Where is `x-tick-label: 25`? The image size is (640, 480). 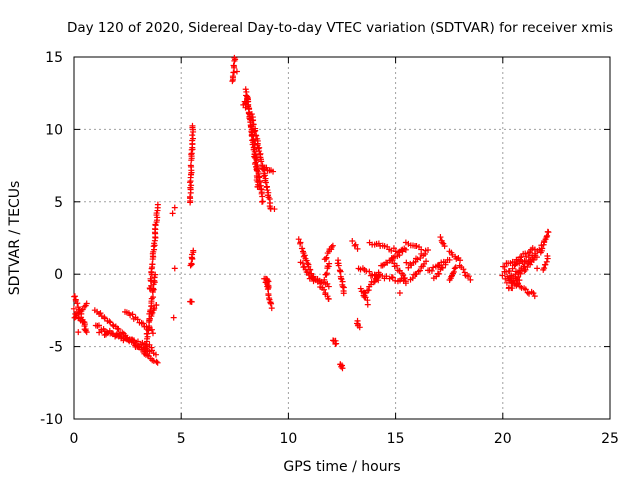
x-tick-label: 25 is located at coordinates (610, 439).